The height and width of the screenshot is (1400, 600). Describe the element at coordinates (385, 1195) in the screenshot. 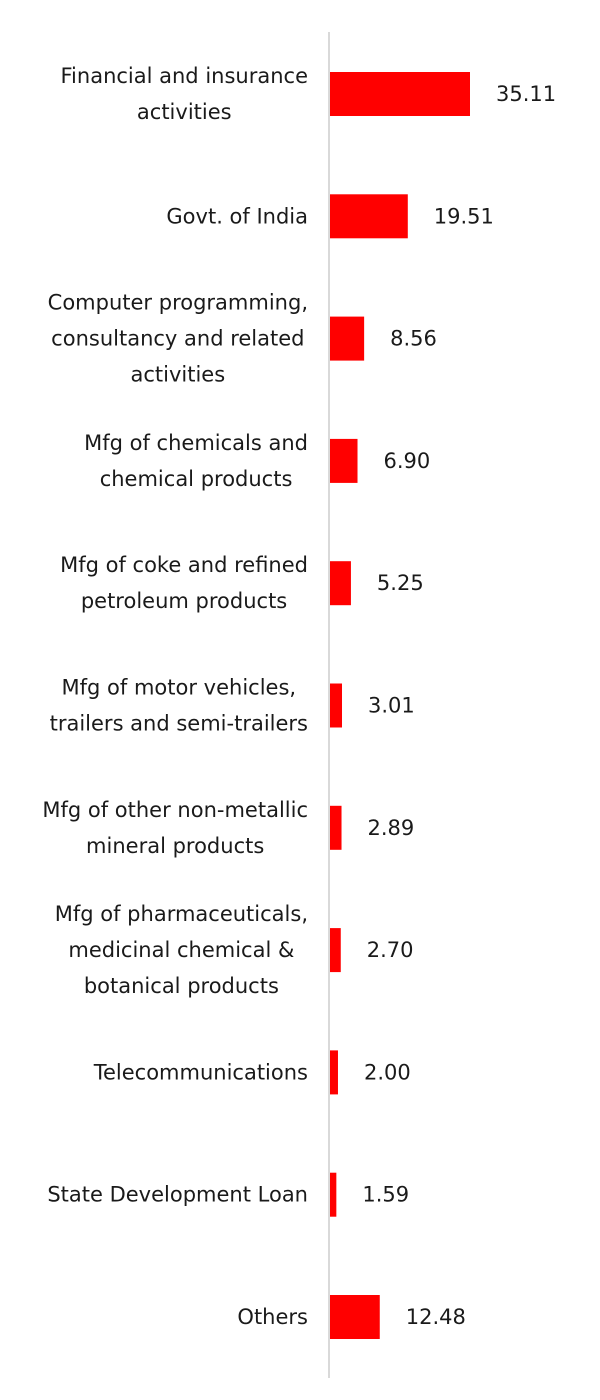

I see `value-label: 1.59` at that location.